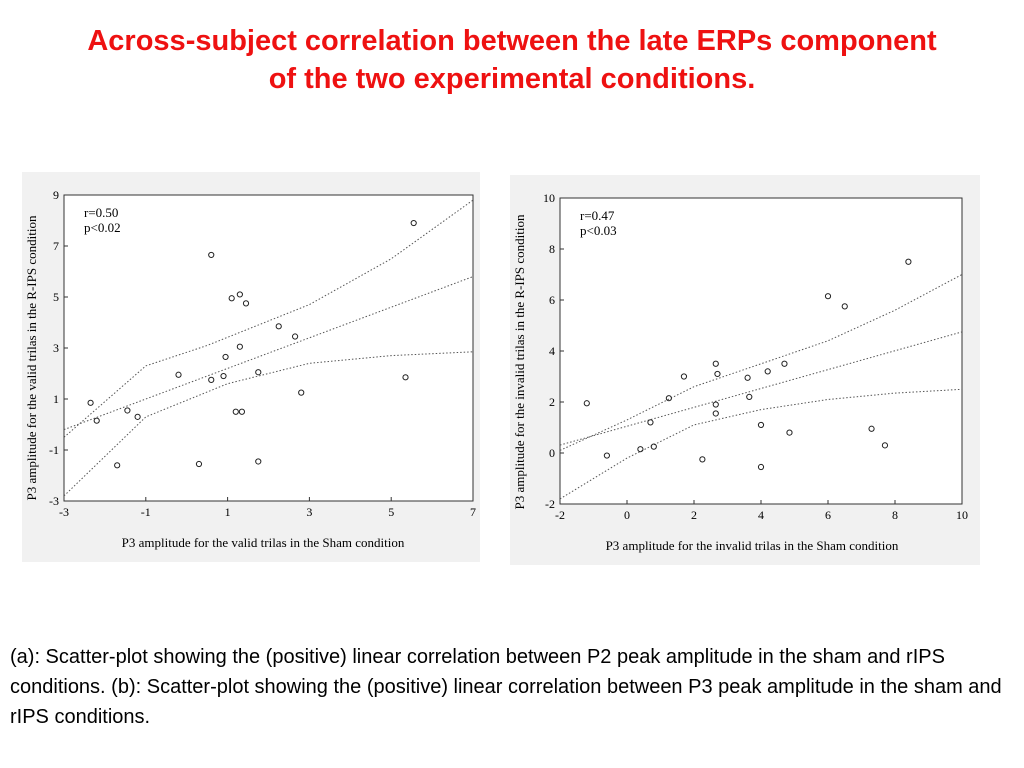  I want to click on chart-a-x-tick-label: 7, so click(473, 512).